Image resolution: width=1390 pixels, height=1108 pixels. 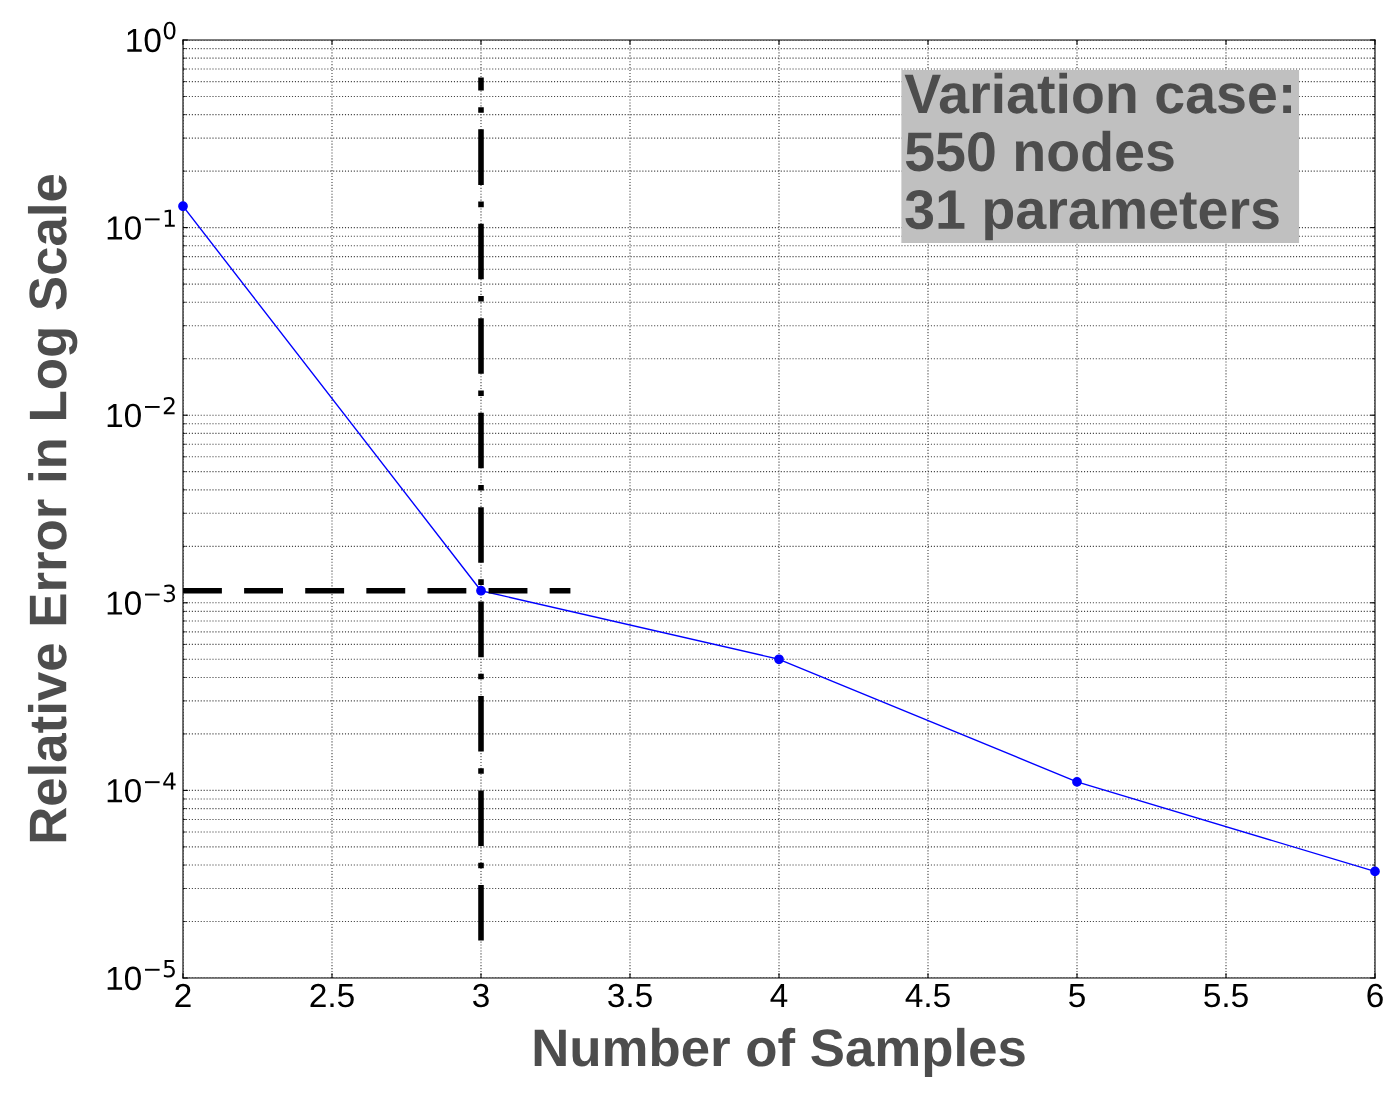 What do you see at coordinates (481, 995) in the screenshot?
I see `x-tick-label: 3` at bounding box center [481, 995].